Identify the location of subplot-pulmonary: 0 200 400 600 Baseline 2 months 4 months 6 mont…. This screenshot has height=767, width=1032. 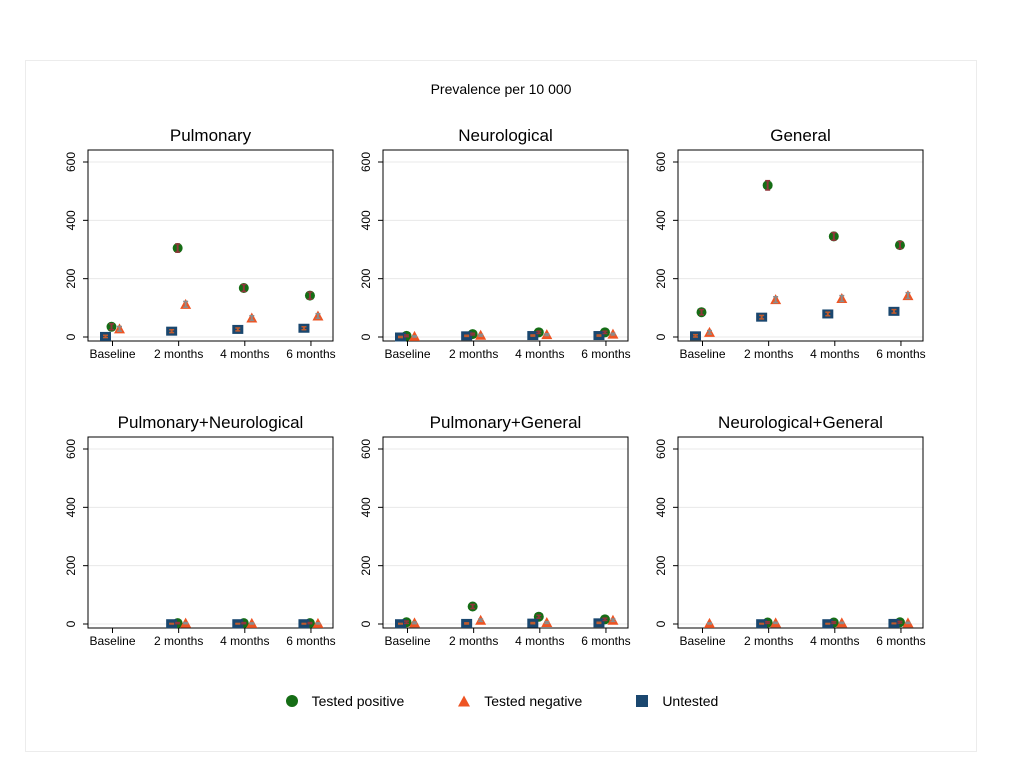
(200, 243).